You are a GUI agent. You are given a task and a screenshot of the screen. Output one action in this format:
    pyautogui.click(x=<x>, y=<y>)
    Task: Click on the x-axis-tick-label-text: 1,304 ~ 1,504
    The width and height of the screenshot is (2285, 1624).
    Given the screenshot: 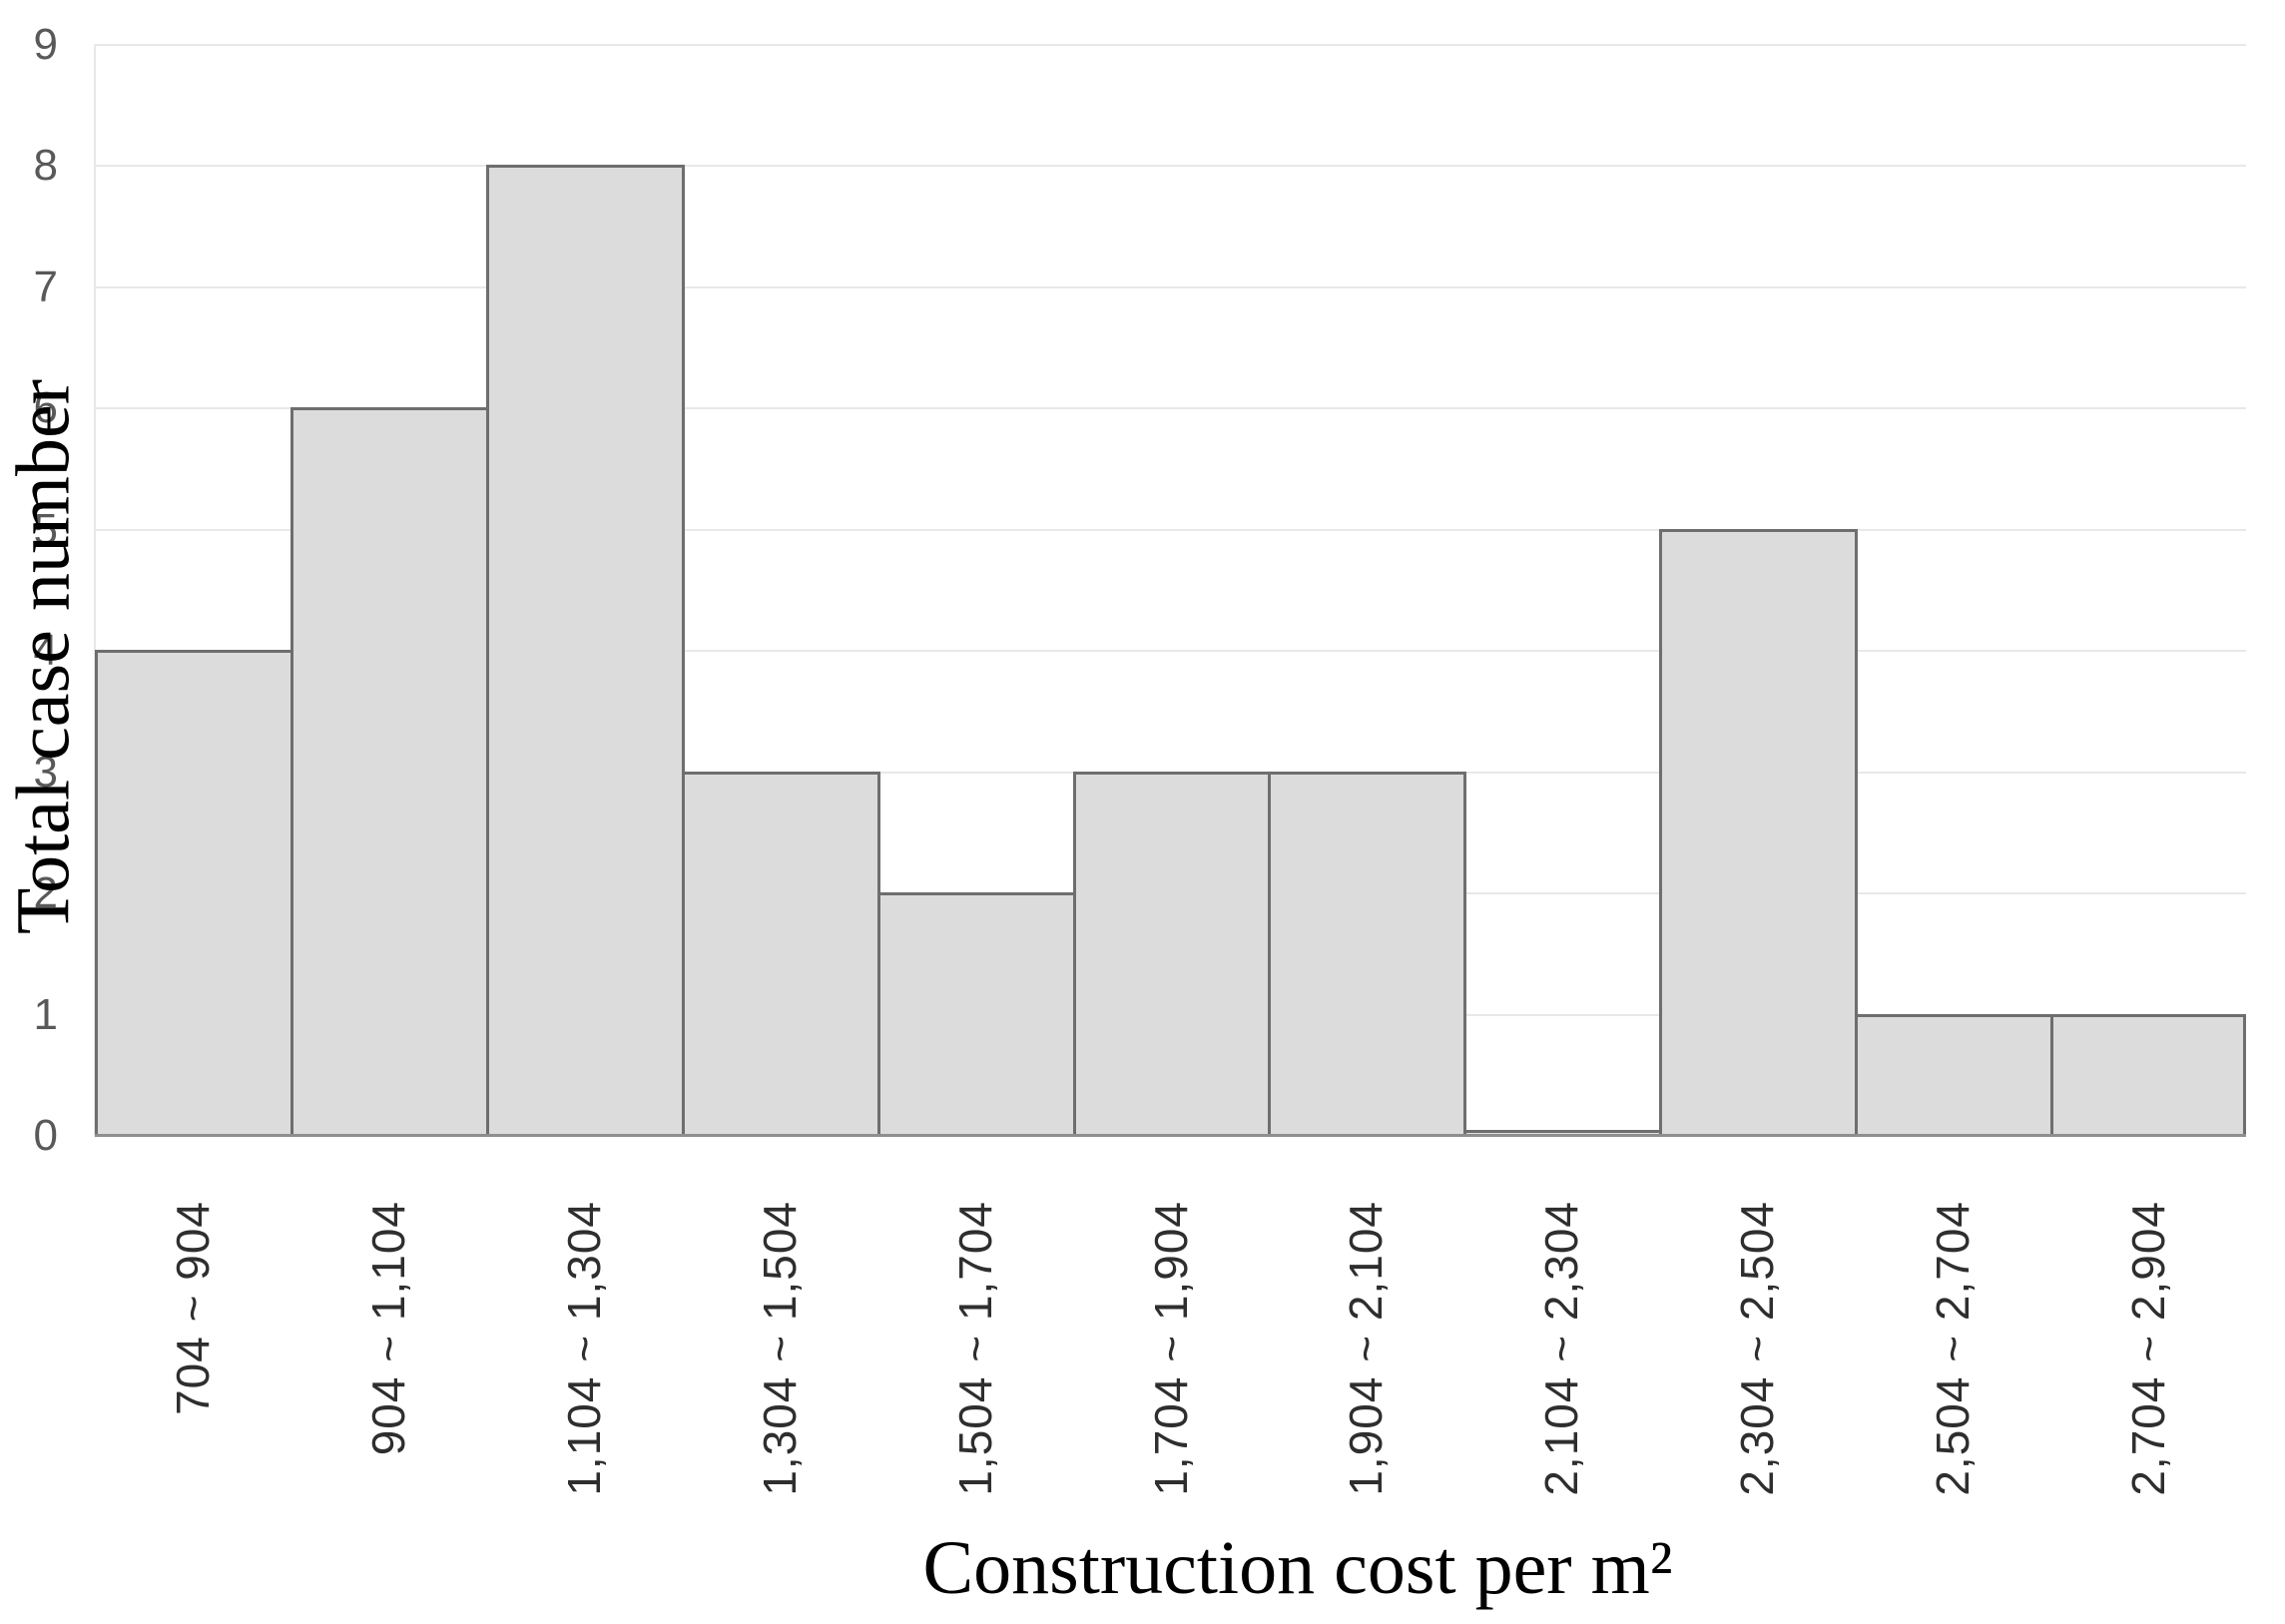 What is the action you would take?
    pyautogui.click(x=779, y=1349)
    